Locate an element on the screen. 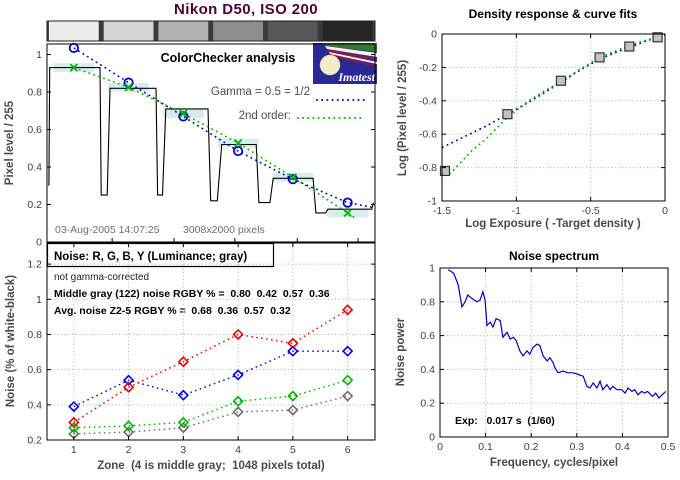 Image resolution: width=680 pixels, height=480 pixels. image-resolution: 3008x2000 pixels is located at coordinates (224, 230).